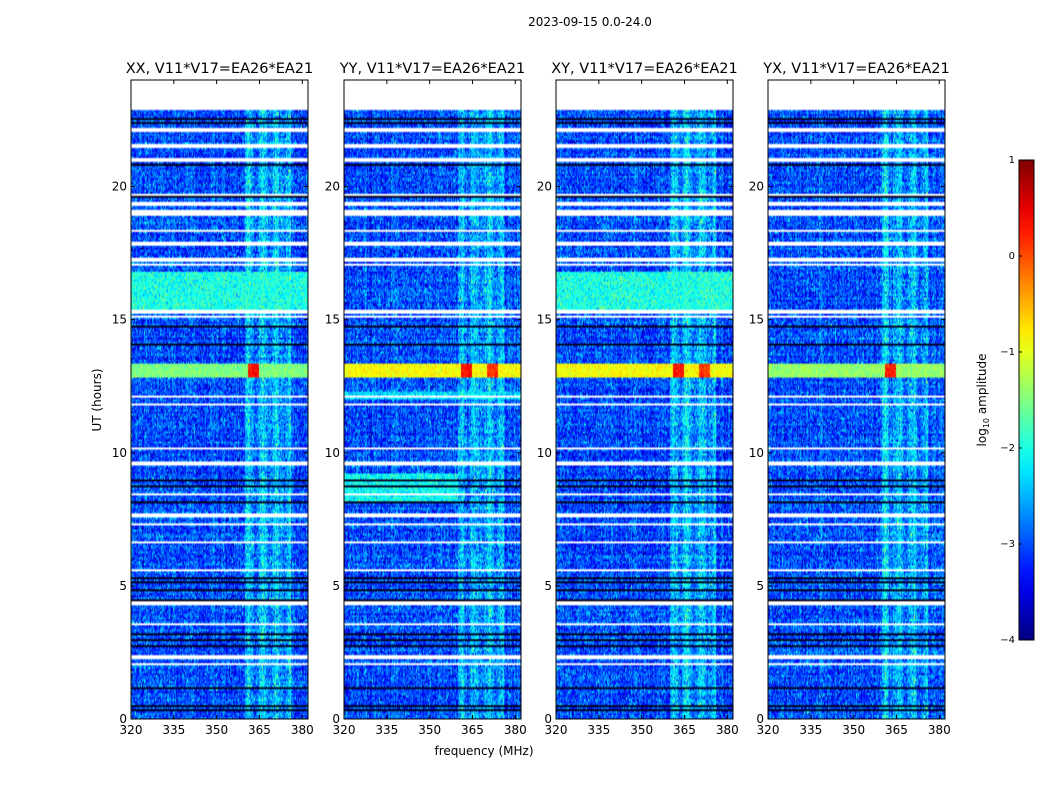  I want to click on colorbar-label: log10 amplitude, so click(983, 400).